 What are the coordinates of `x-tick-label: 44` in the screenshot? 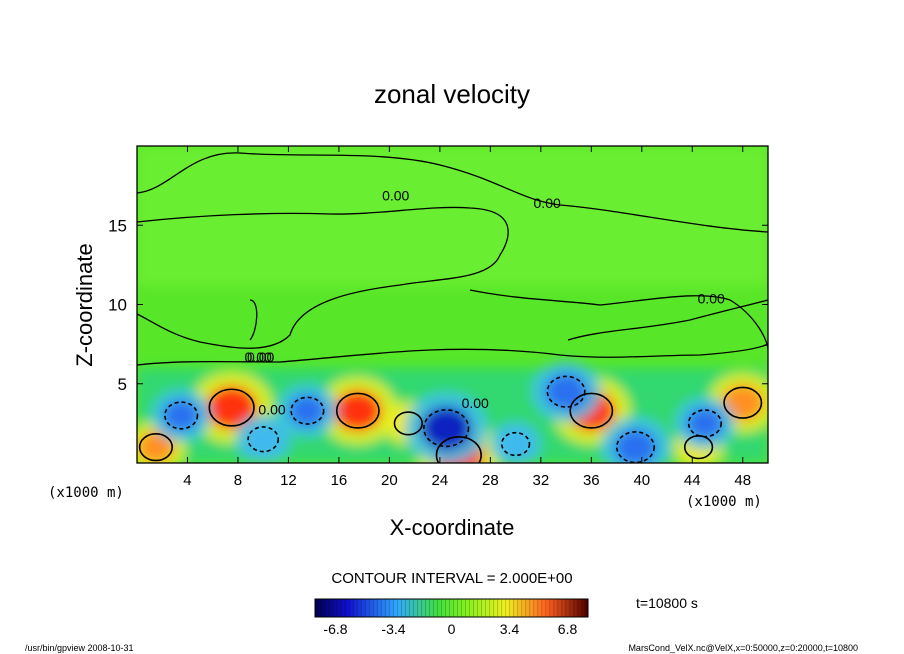 It's located at (692, 480).